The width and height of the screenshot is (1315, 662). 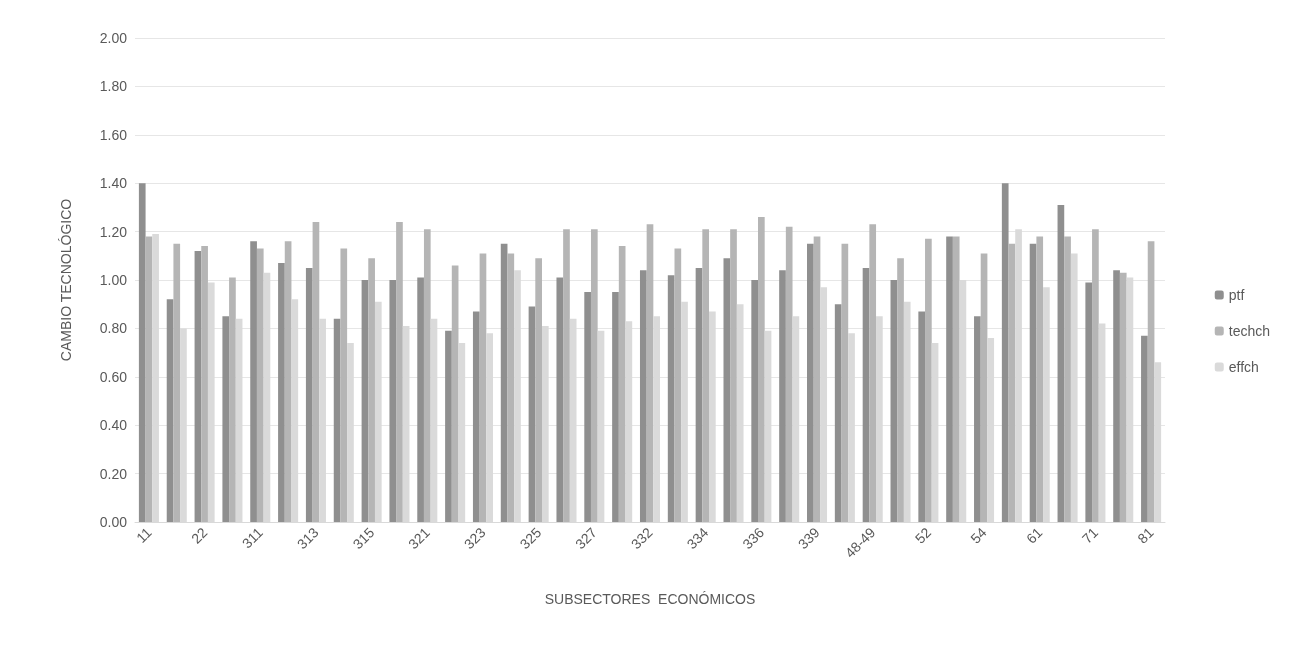 What do you see at coordinates (530, 538) in the screenshot?
I see `x-tick-label: 325` at bounding box center [530, 538].